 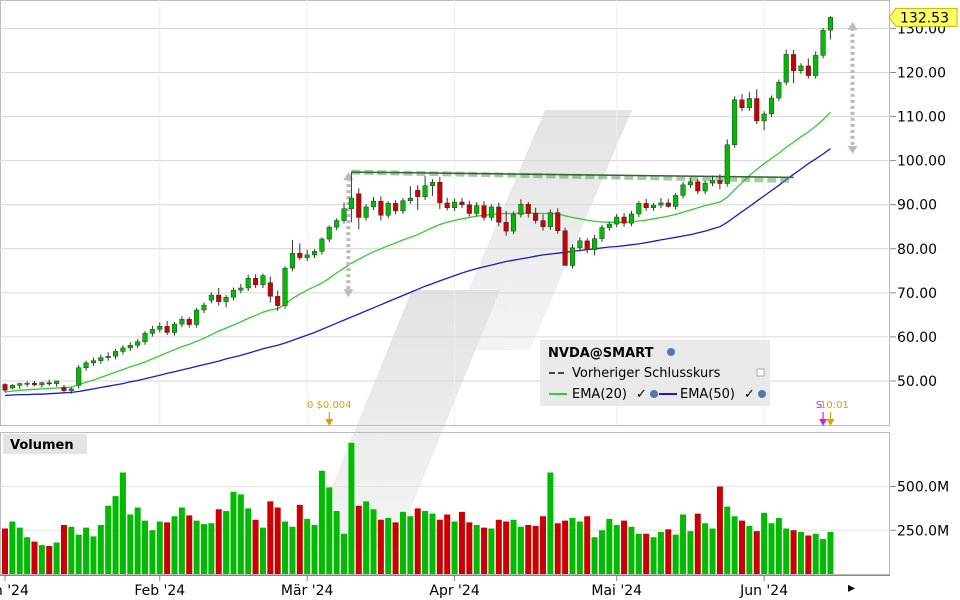 I want to click on ema20-check-icon: ✓, so click(x=641, y=394).